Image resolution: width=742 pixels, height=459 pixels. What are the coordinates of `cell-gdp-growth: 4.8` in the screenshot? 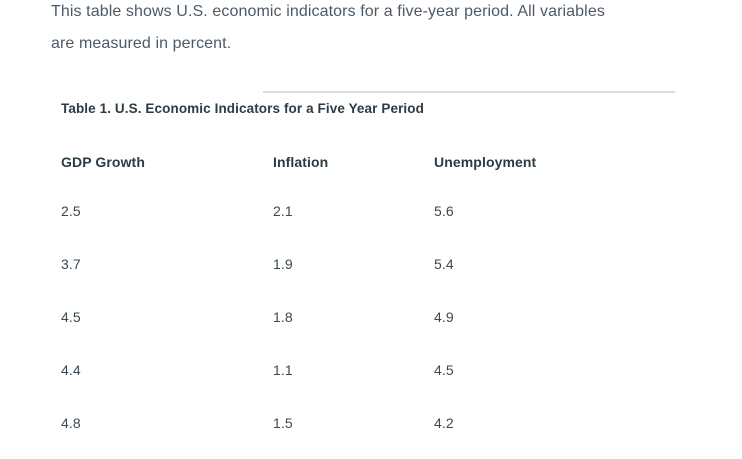 It's located at (71, 422).